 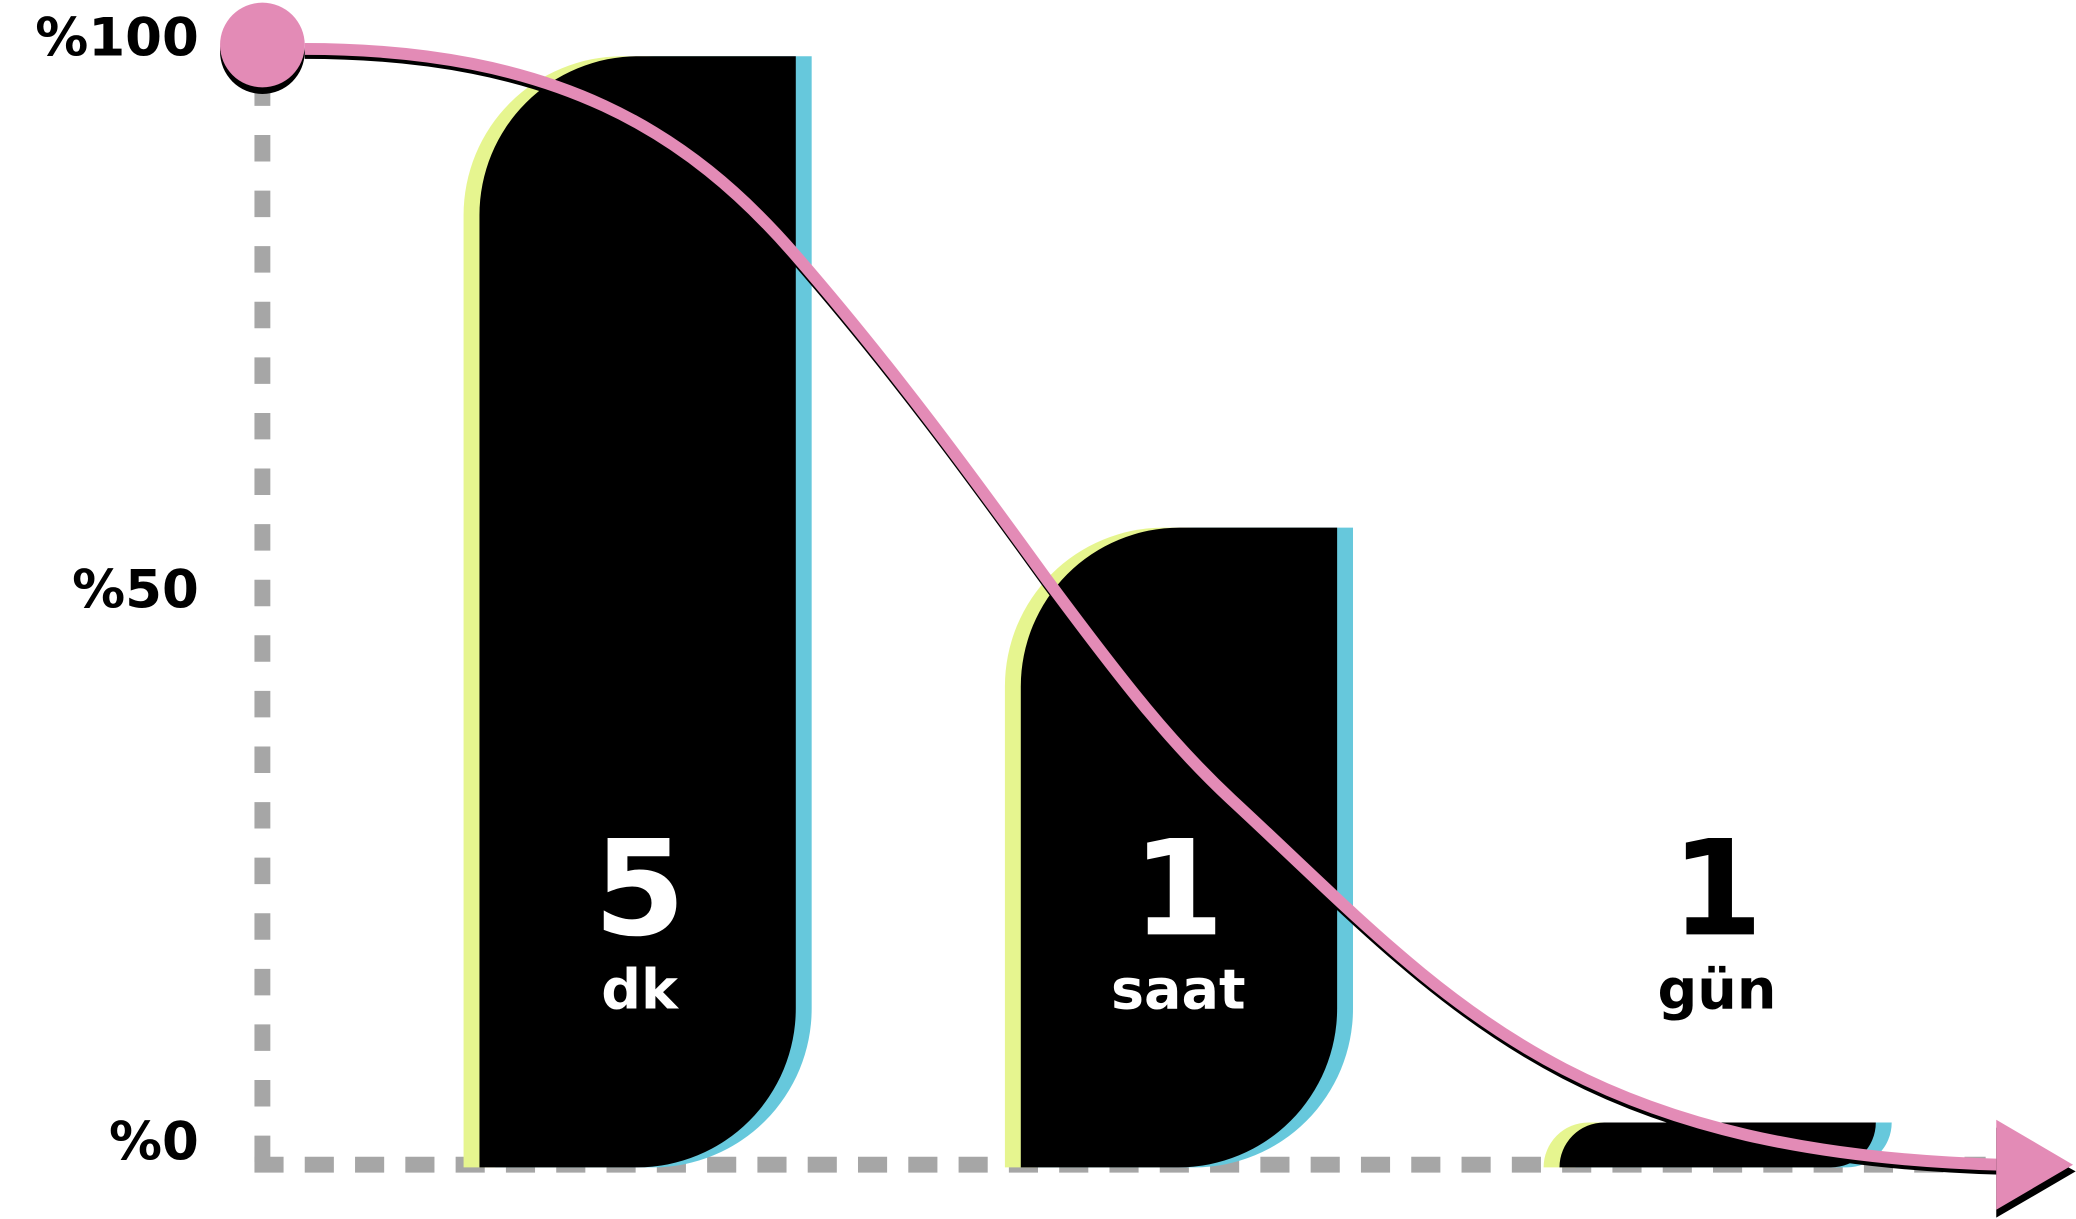 I want to click on bar-unit-label: saat, so click(x=1178, y=990).